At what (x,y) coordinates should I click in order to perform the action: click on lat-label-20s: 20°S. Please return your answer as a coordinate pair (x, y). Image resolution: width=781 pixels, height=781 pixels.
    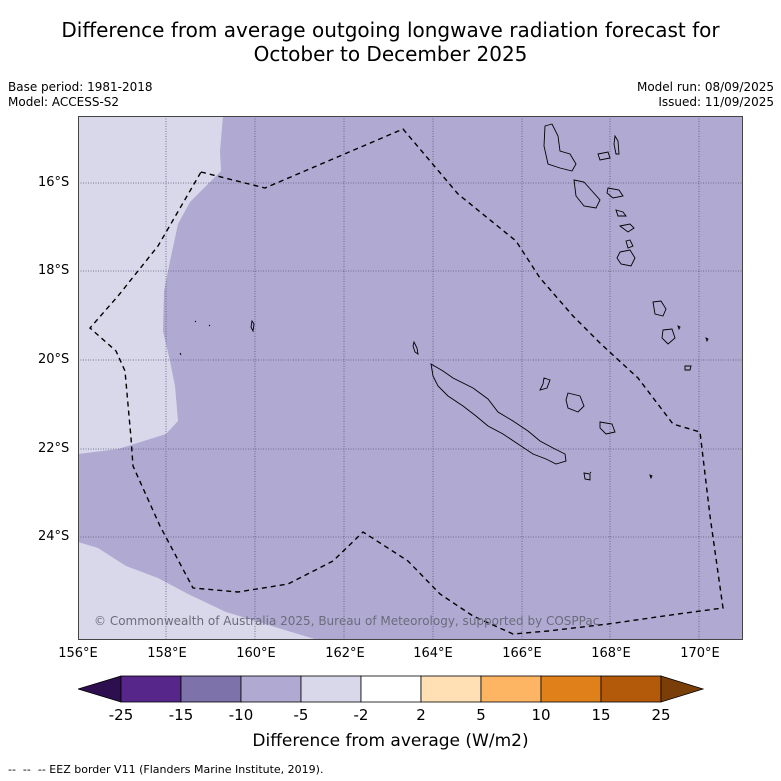
    Looking at the image, I should click on (54, 359).